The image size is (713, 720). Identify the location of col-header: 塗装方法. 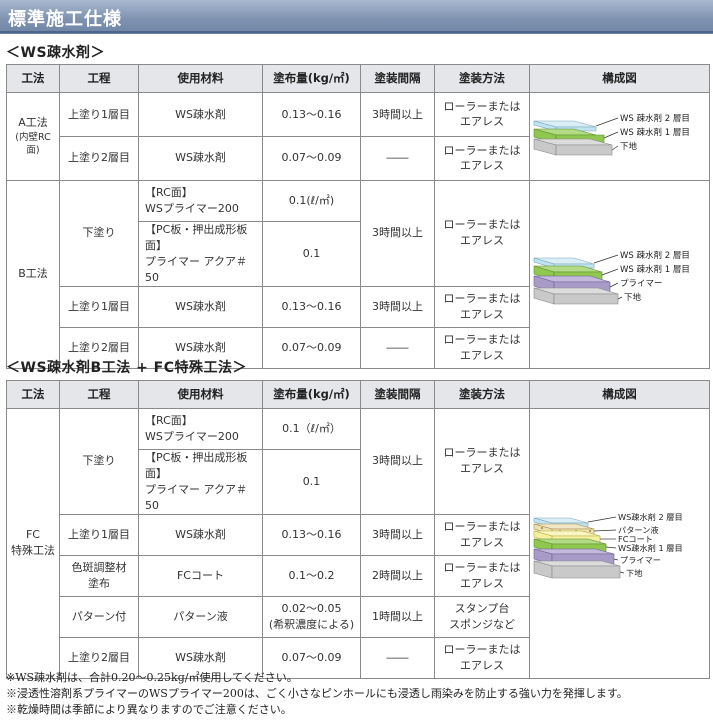
(482, 78).